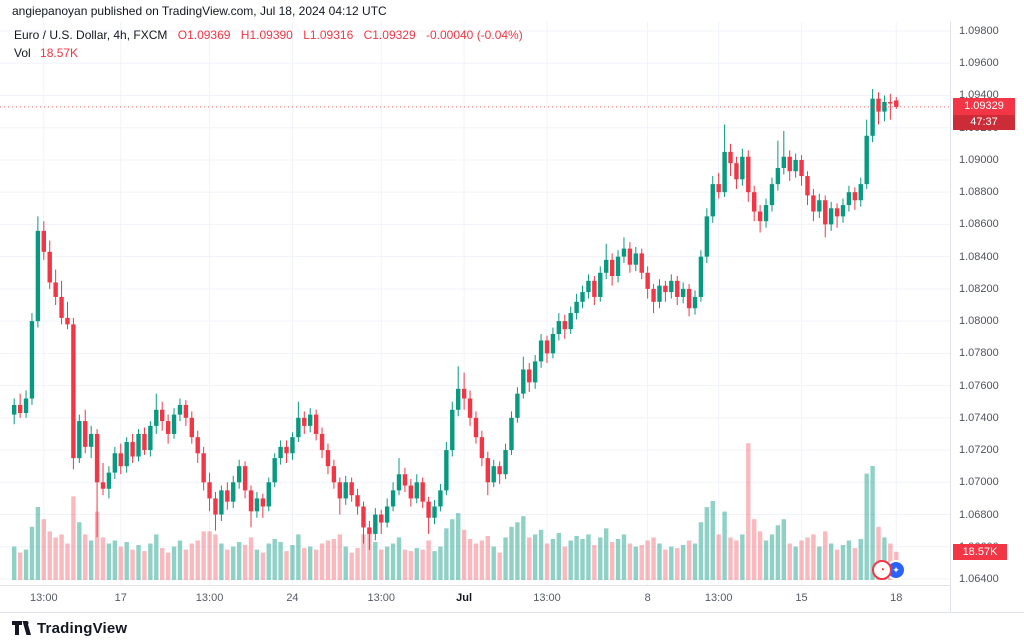 The image size is (1024, 643). I want to click on price-tick-label: 1.08200, so click(979, 288).